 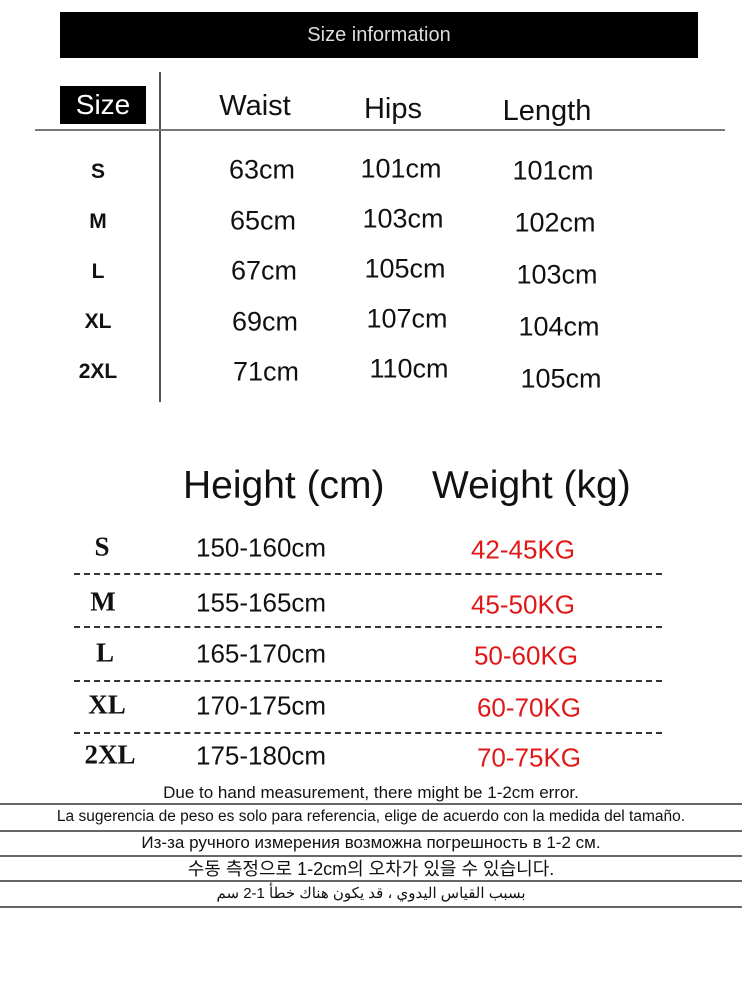 What do you see at coordinates (529, 707) in the screenshot?
I see `weight-range: 60-70KG` at bounding box center [529, 707].